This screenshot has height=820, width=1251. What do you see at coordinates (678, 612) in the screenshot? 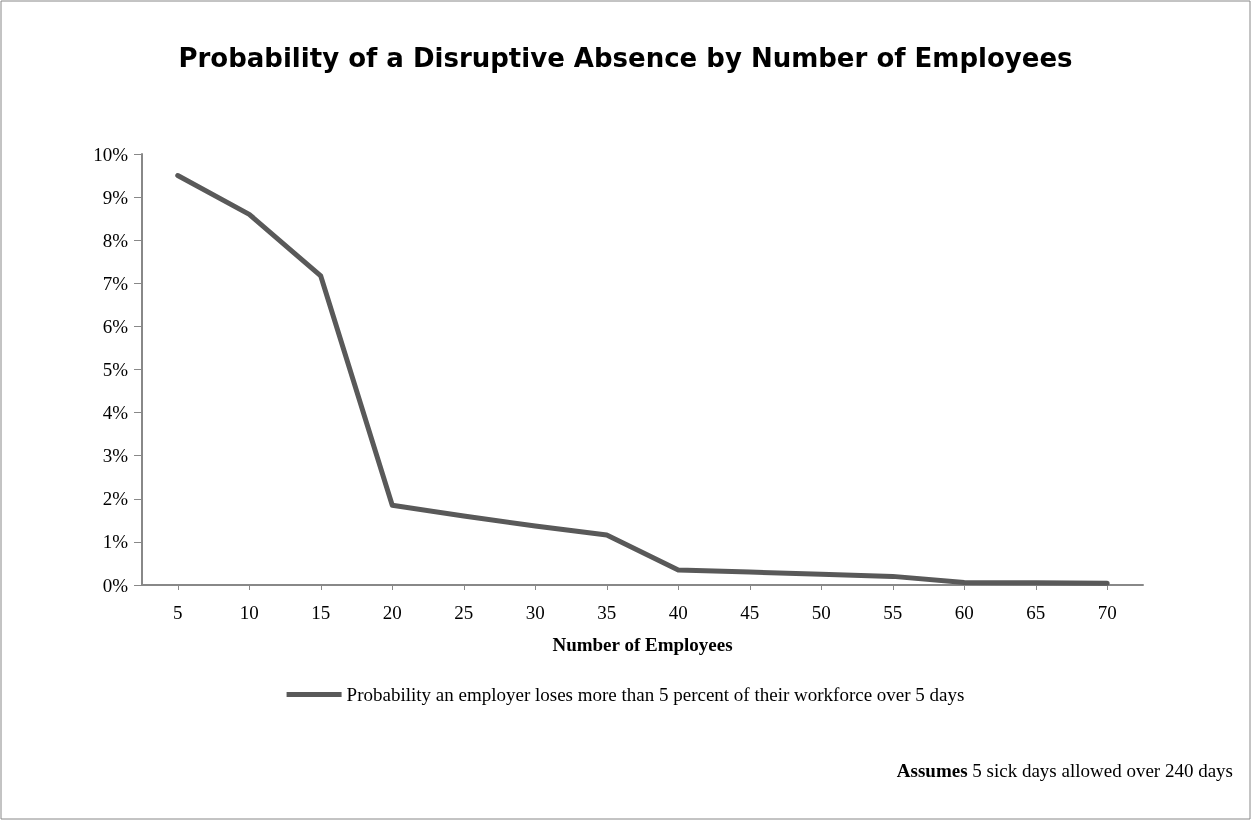
I see `x-tick-label: 40` at bounding box center [678, 612].